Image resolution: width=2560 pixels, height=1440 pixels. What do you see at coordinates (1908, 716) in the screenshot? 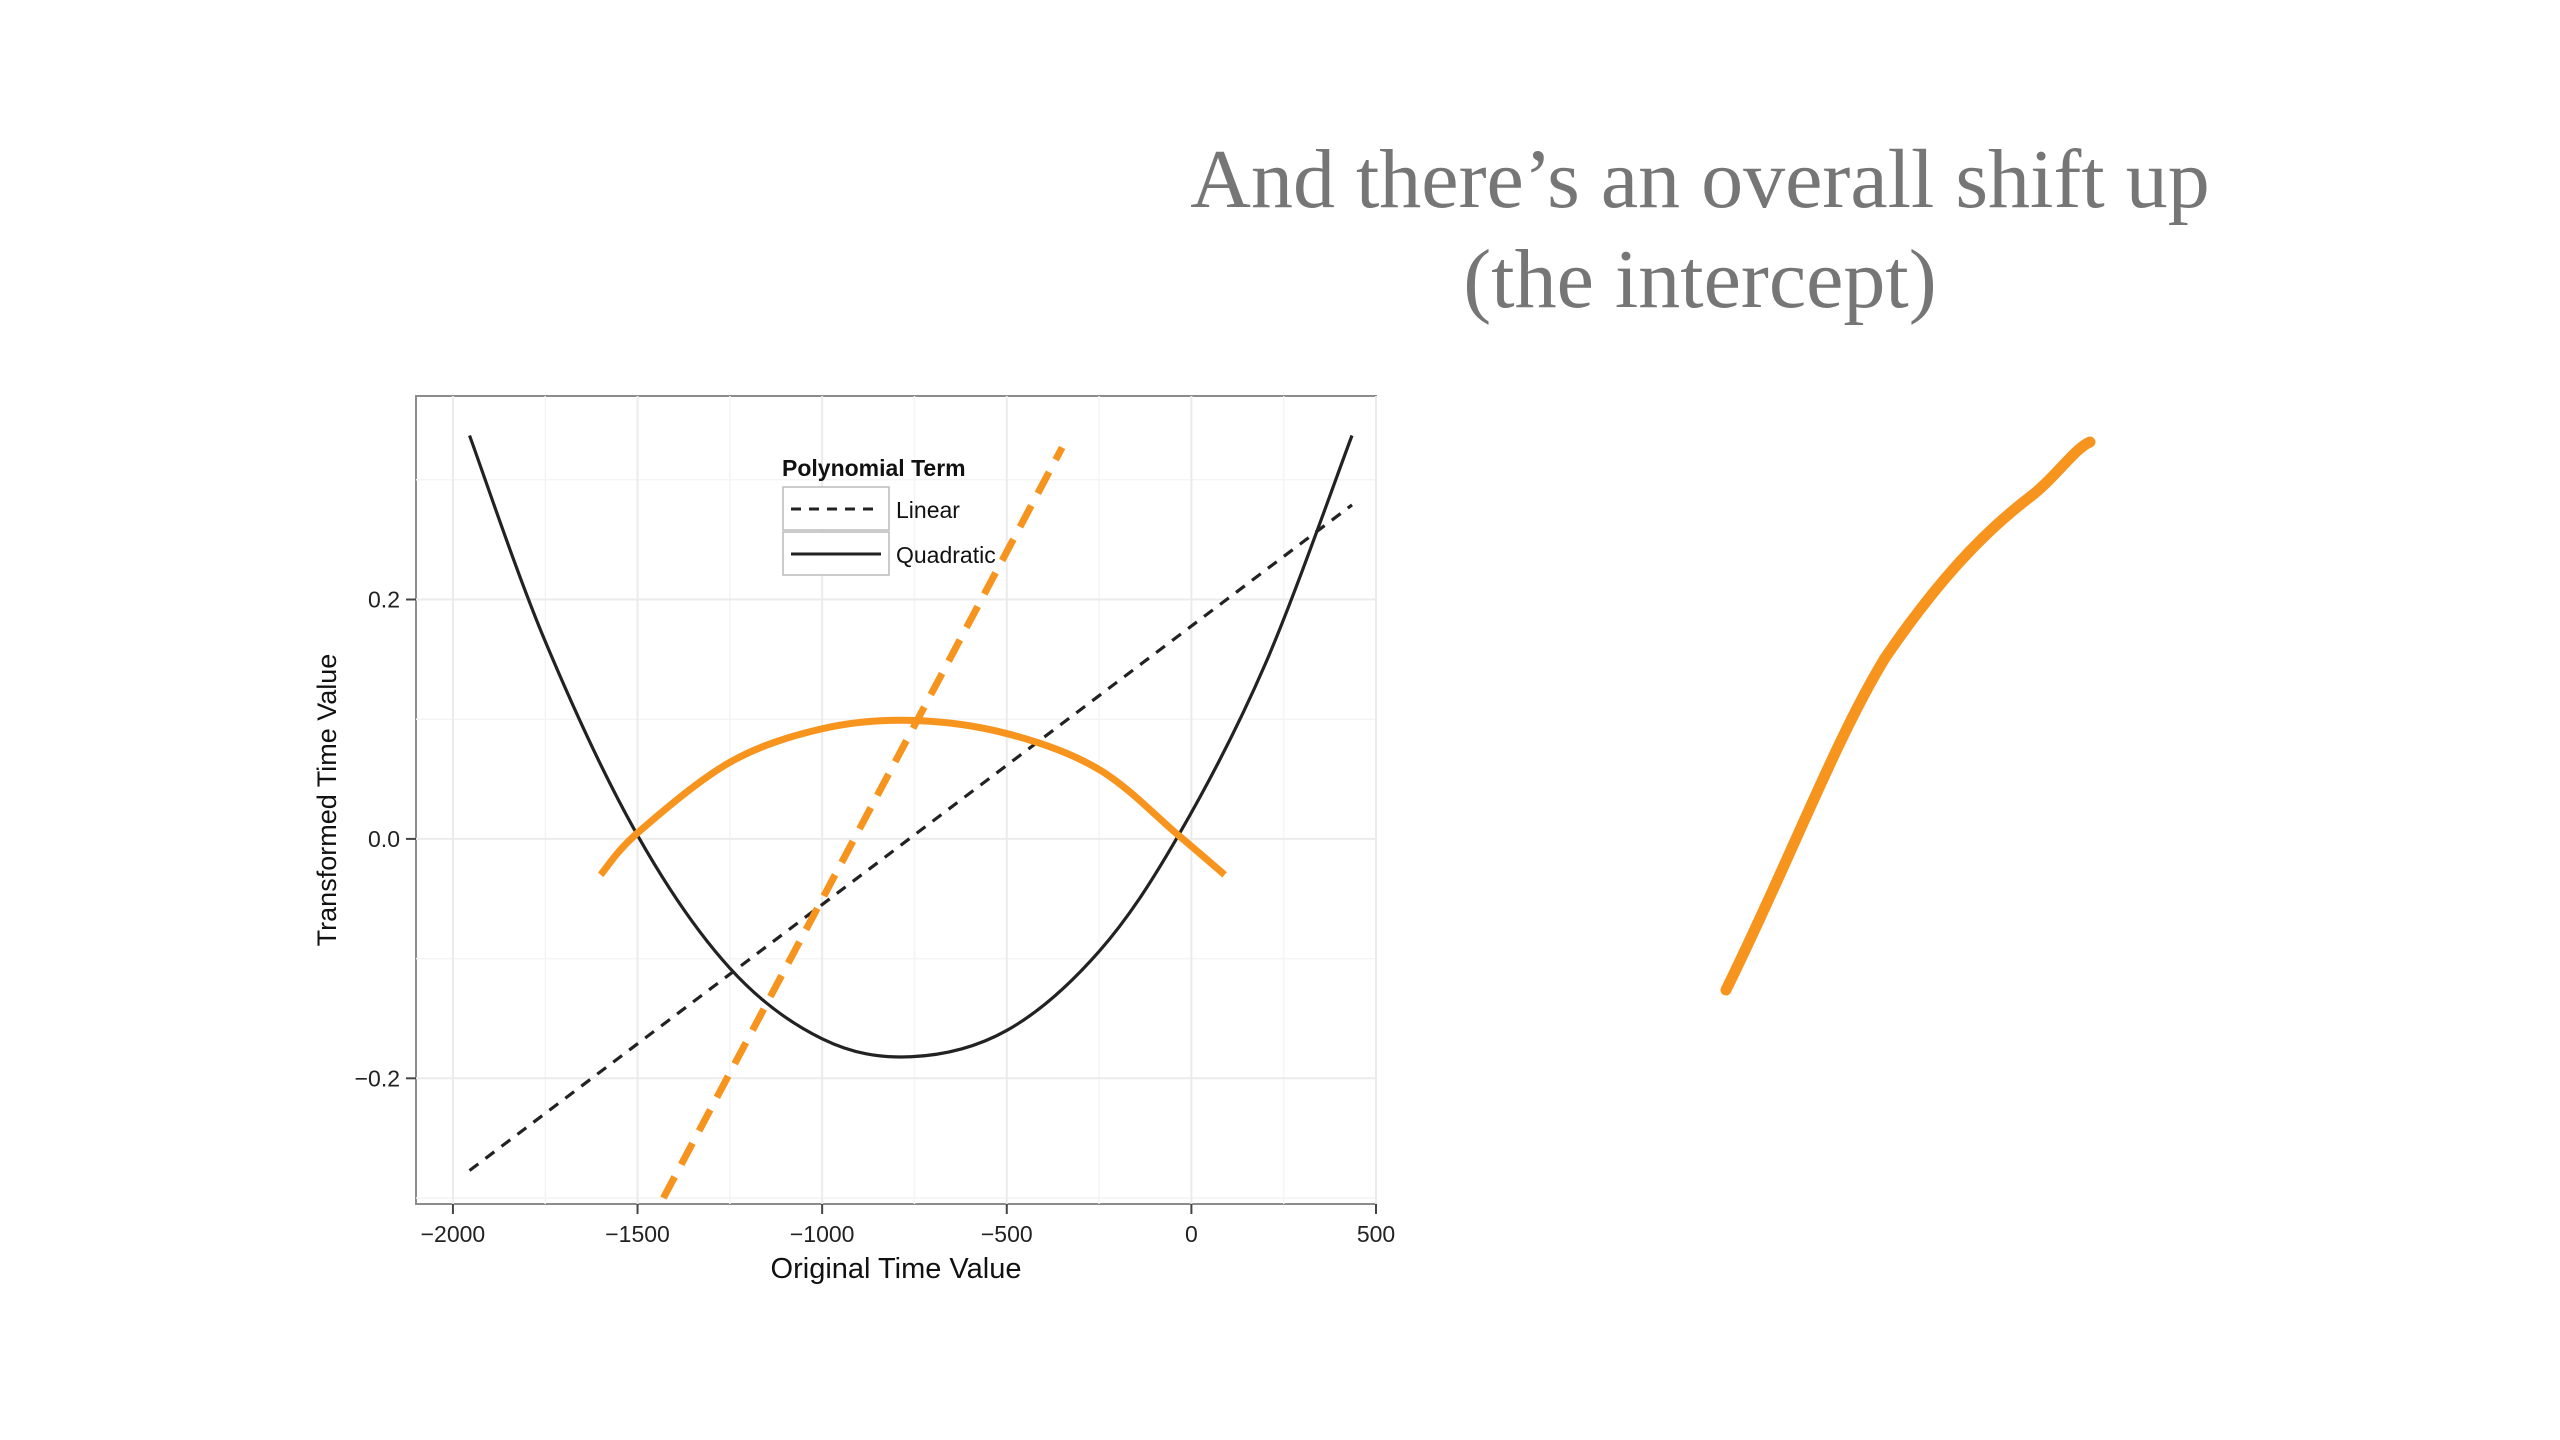
I see `hand-drawn-orange-curve` at bounding box center [1908, 716].